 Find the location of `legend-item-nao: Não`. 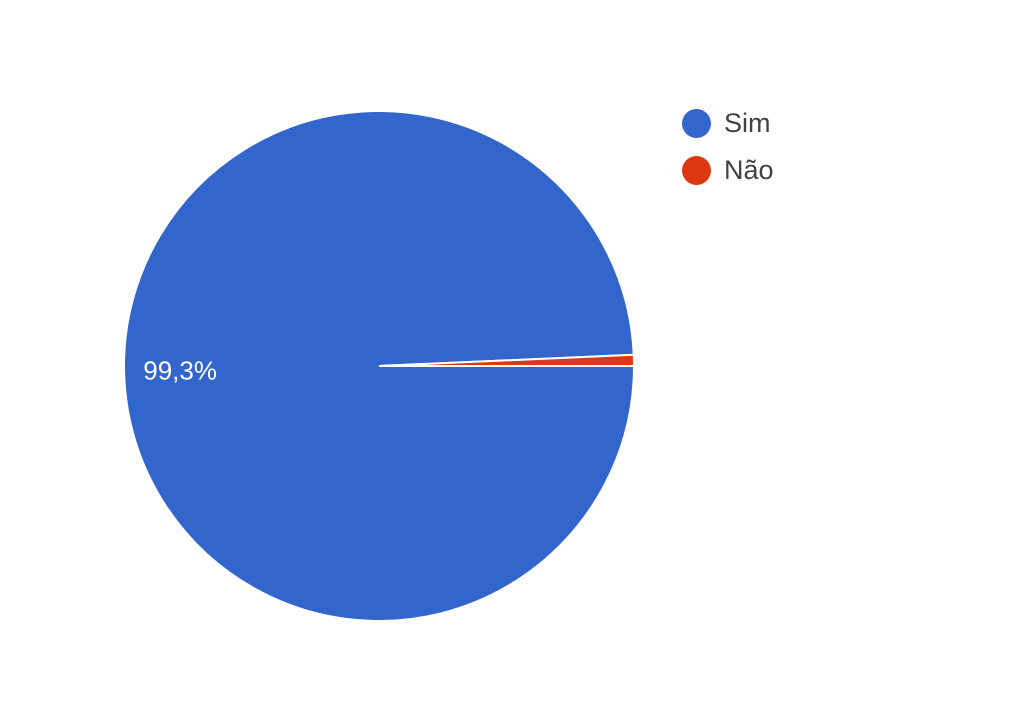

legend-item-nao: Não is located at coordinates (728, 170).